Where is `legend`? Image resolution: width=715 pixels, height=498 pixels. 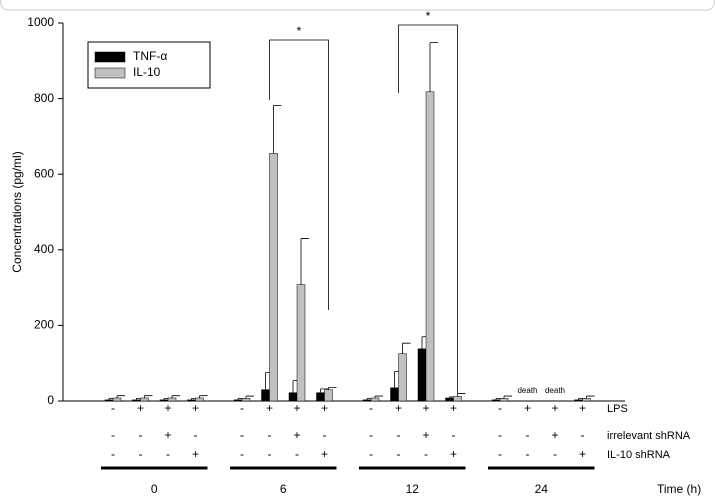
legend is located at coordinates (149, 65).